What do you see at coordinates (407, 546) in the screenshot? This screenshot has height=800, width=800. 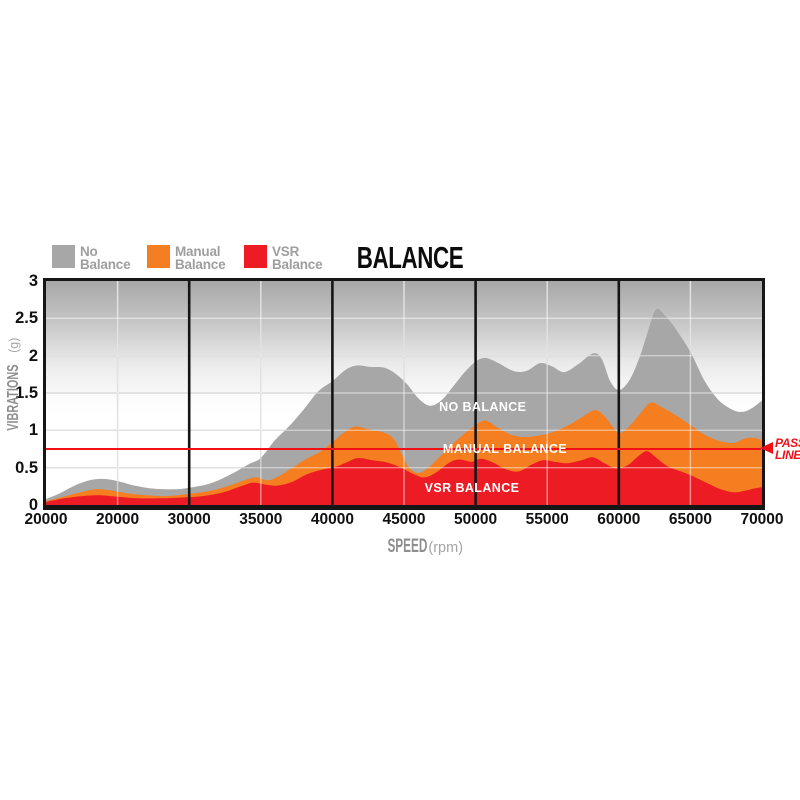 I see `x-axis-title-text: SPEED` at bounding box center [407, 546].